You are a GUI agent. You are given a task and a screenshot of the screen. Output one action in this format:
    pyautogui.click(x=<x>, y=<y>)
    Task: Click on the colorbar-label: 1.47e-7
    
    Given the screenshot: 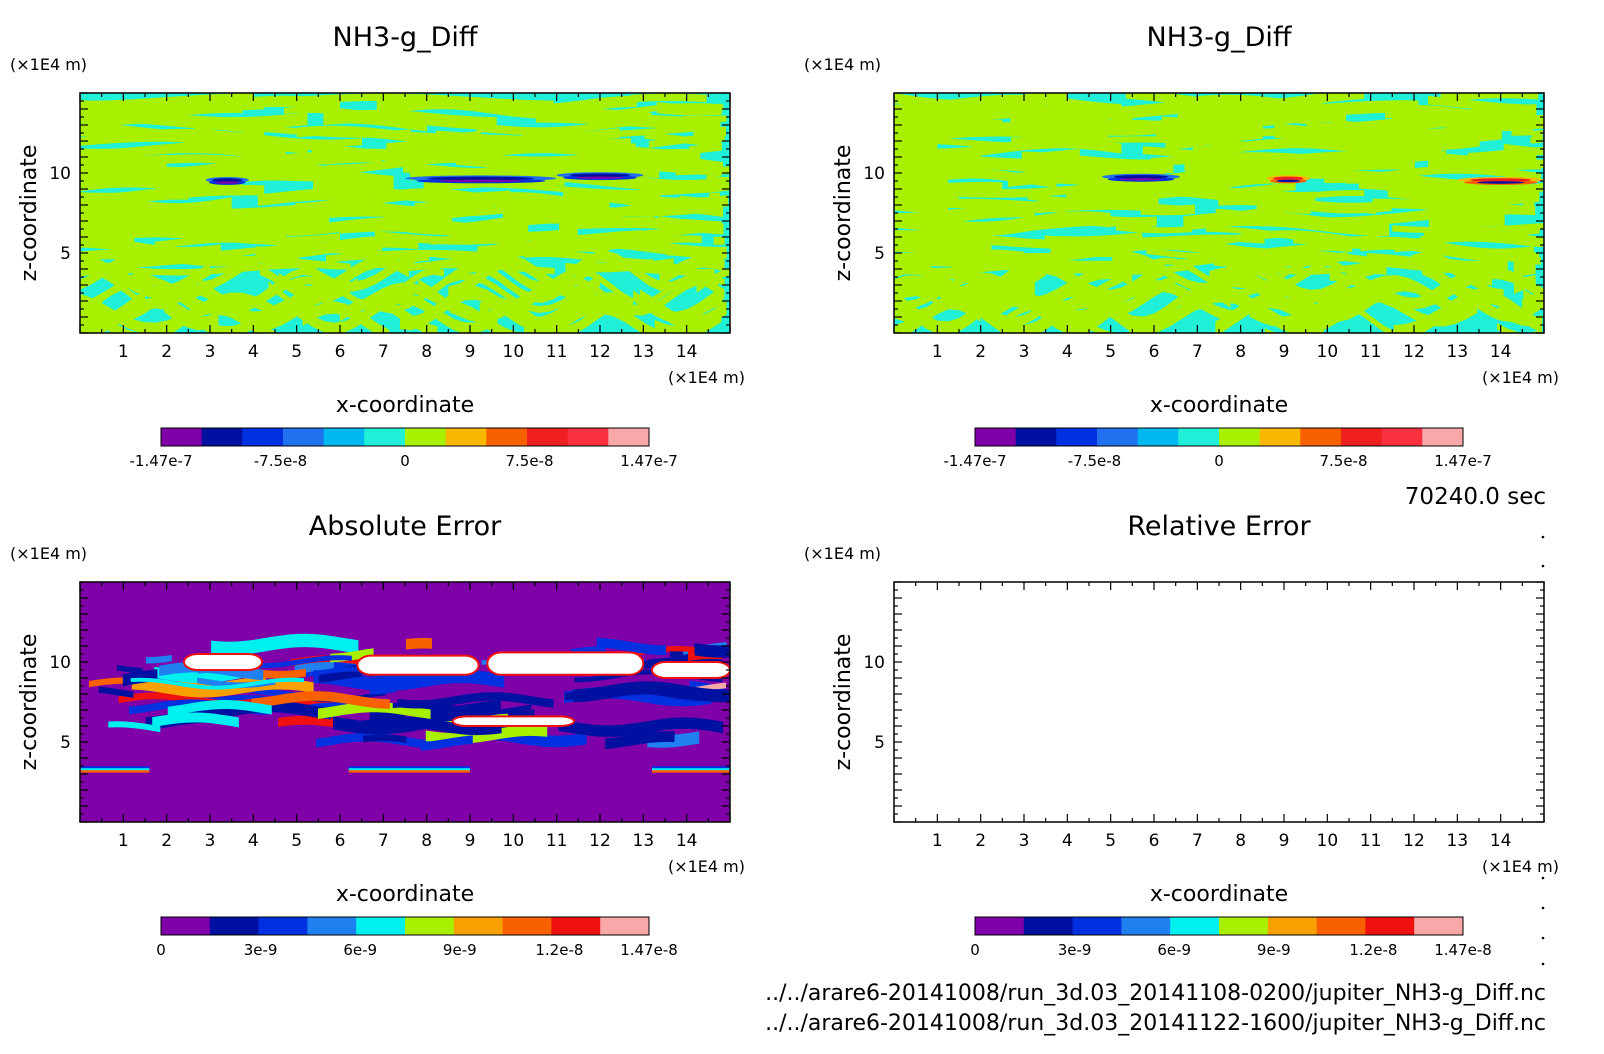 What is the action you would take?
    pyautogui.click(x=649, y=461)
    